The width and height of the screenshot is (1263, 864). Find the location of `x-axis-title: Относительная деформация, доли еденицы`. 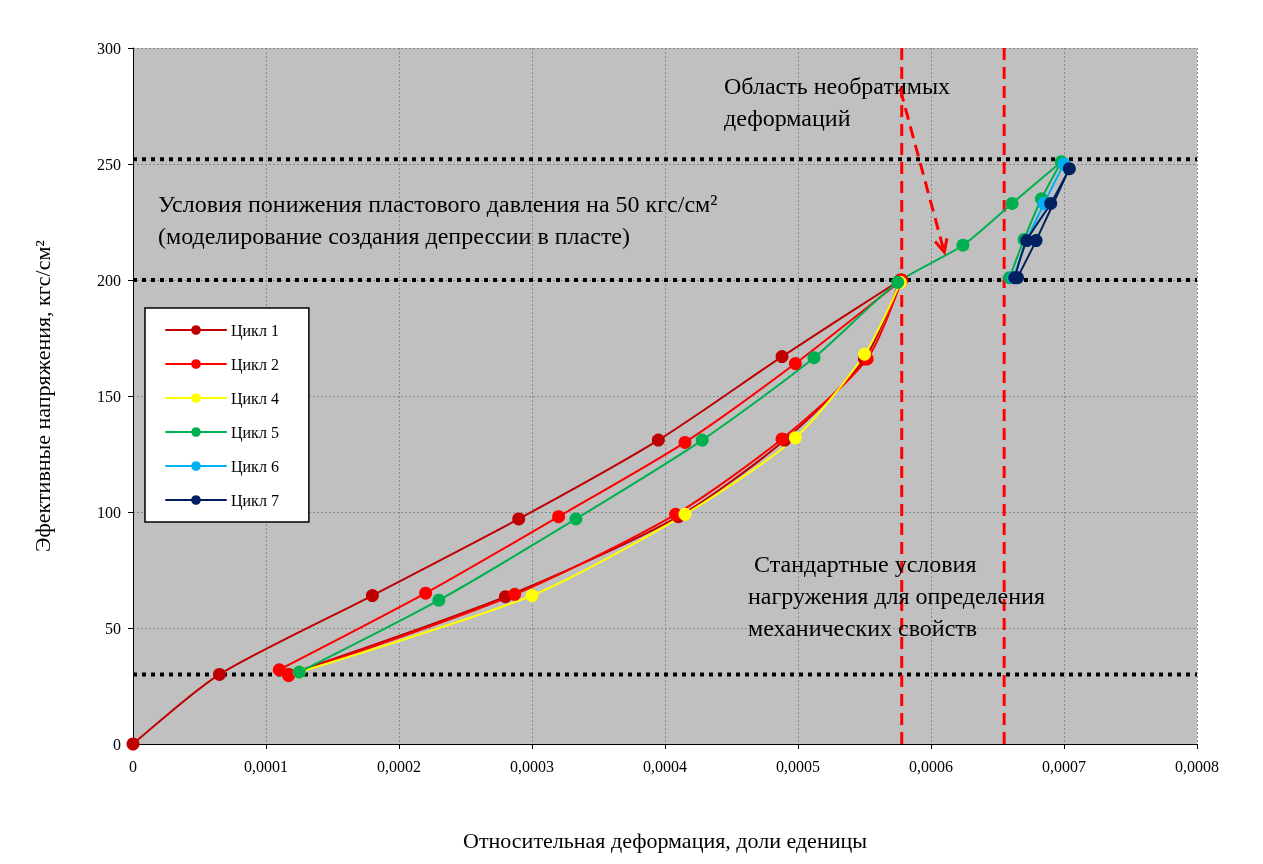

x-axis-title: Относительная деформация, доли еденицы is located at coordinates (665, 840).